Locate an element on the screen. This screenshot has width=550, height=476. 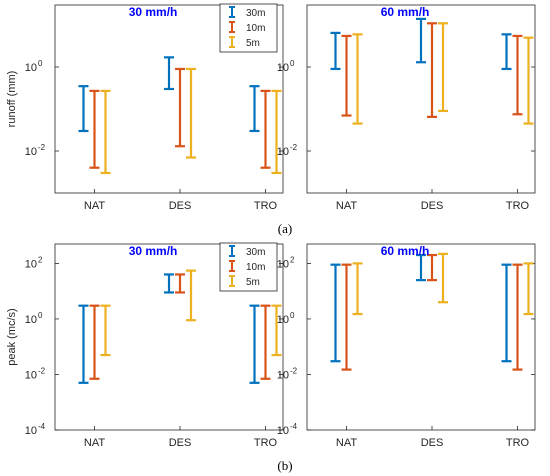
caption-b: (b) is located at coordinates (284, 465).